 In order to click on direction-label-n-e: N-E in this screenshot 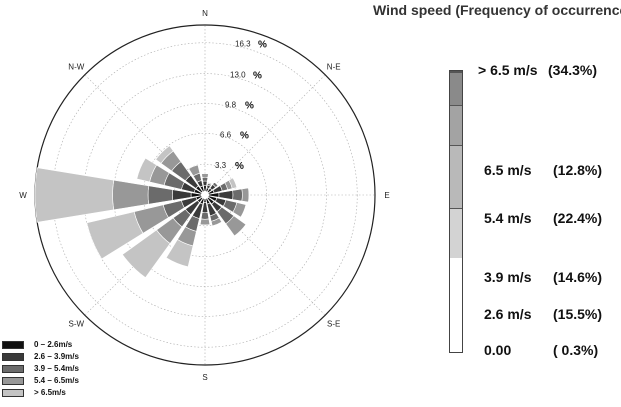, I will do `click(334, 66)`.